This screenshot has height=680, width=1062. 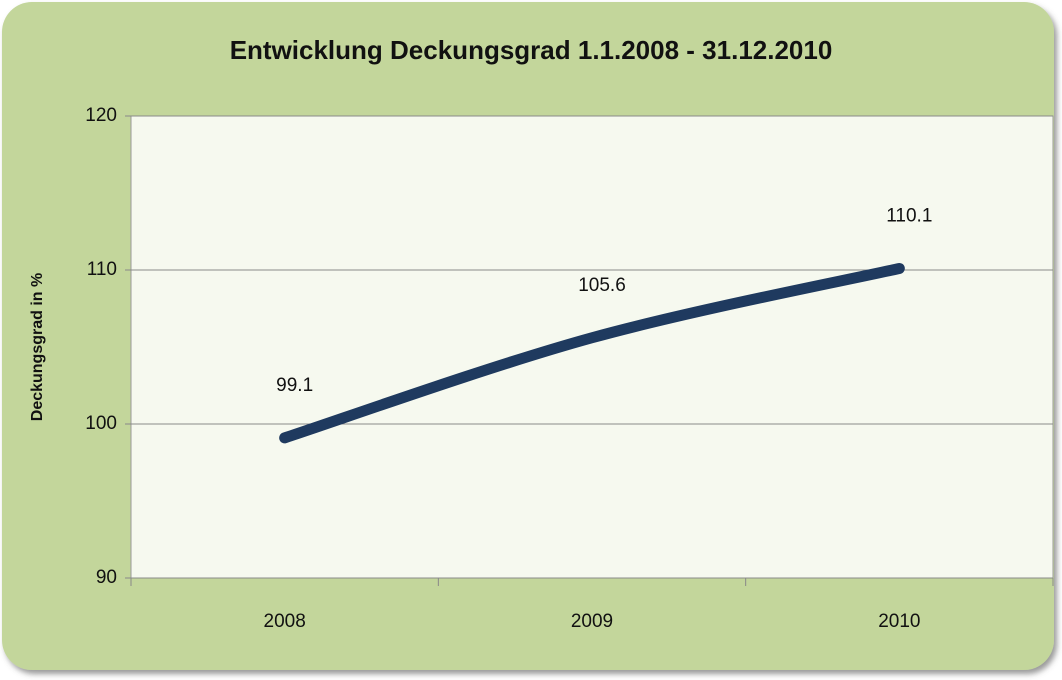 What do you see at coordinates (602, 285) in the screenshot?
I see `data-label: 105.6` at bounding box center [602, 285].